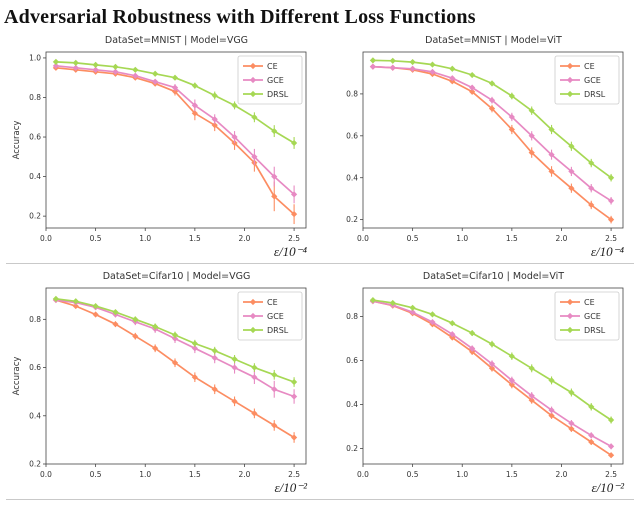  What do you see at coordinates (493, 40) in the screenshot?
I see `chart-title: DataSet=MNIST | Model=ViT` at bounding box center [493, 40].